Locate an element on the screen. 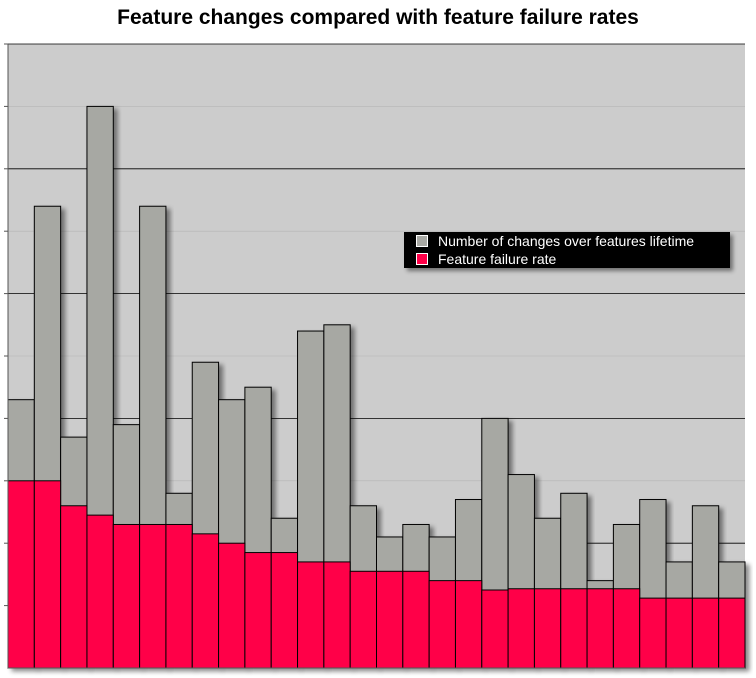  legend-label-failure-rate: Feature failure rate is located at coordinates (497, 259).